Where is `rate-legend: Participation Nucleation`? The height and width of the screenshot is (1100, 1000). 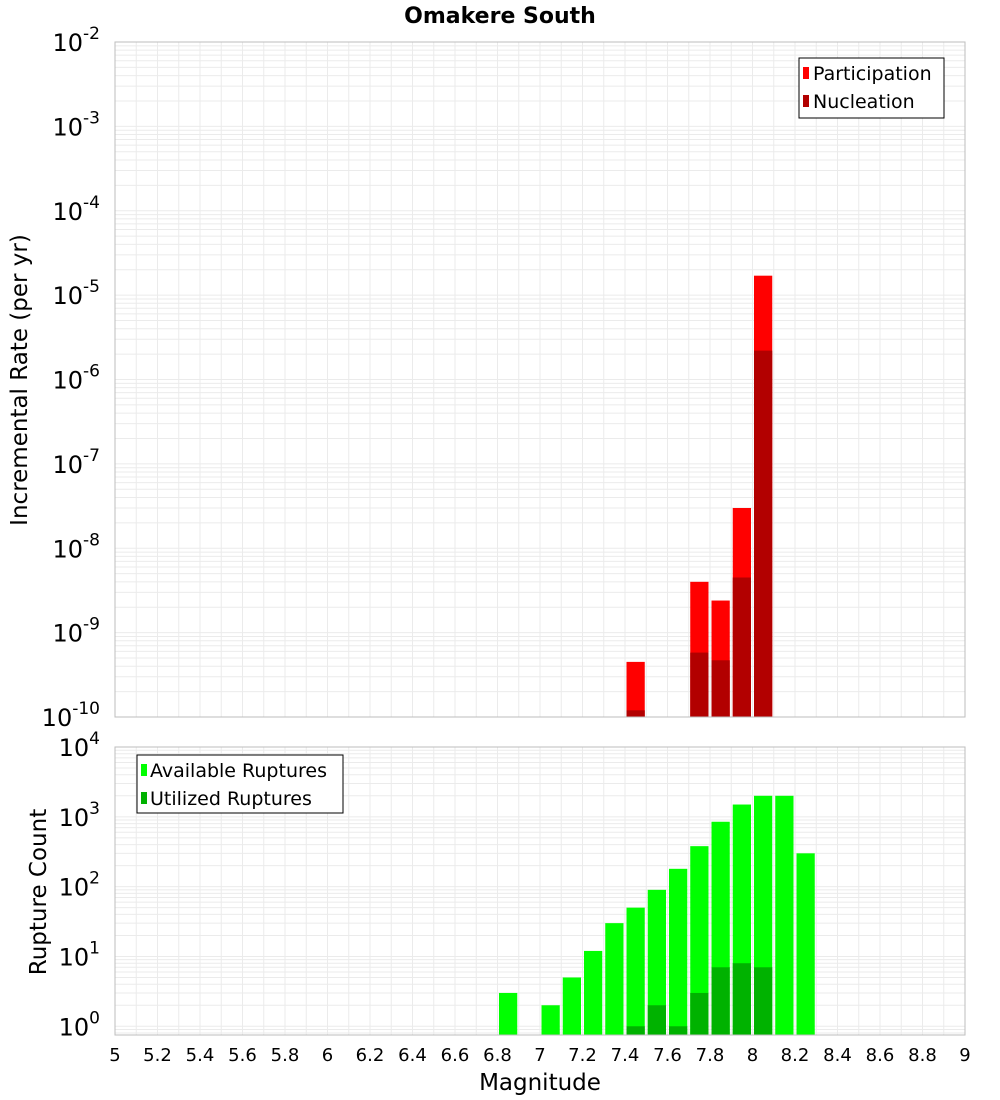
rate-legend: Participation Nucleation is located at coordinates (871, 88).